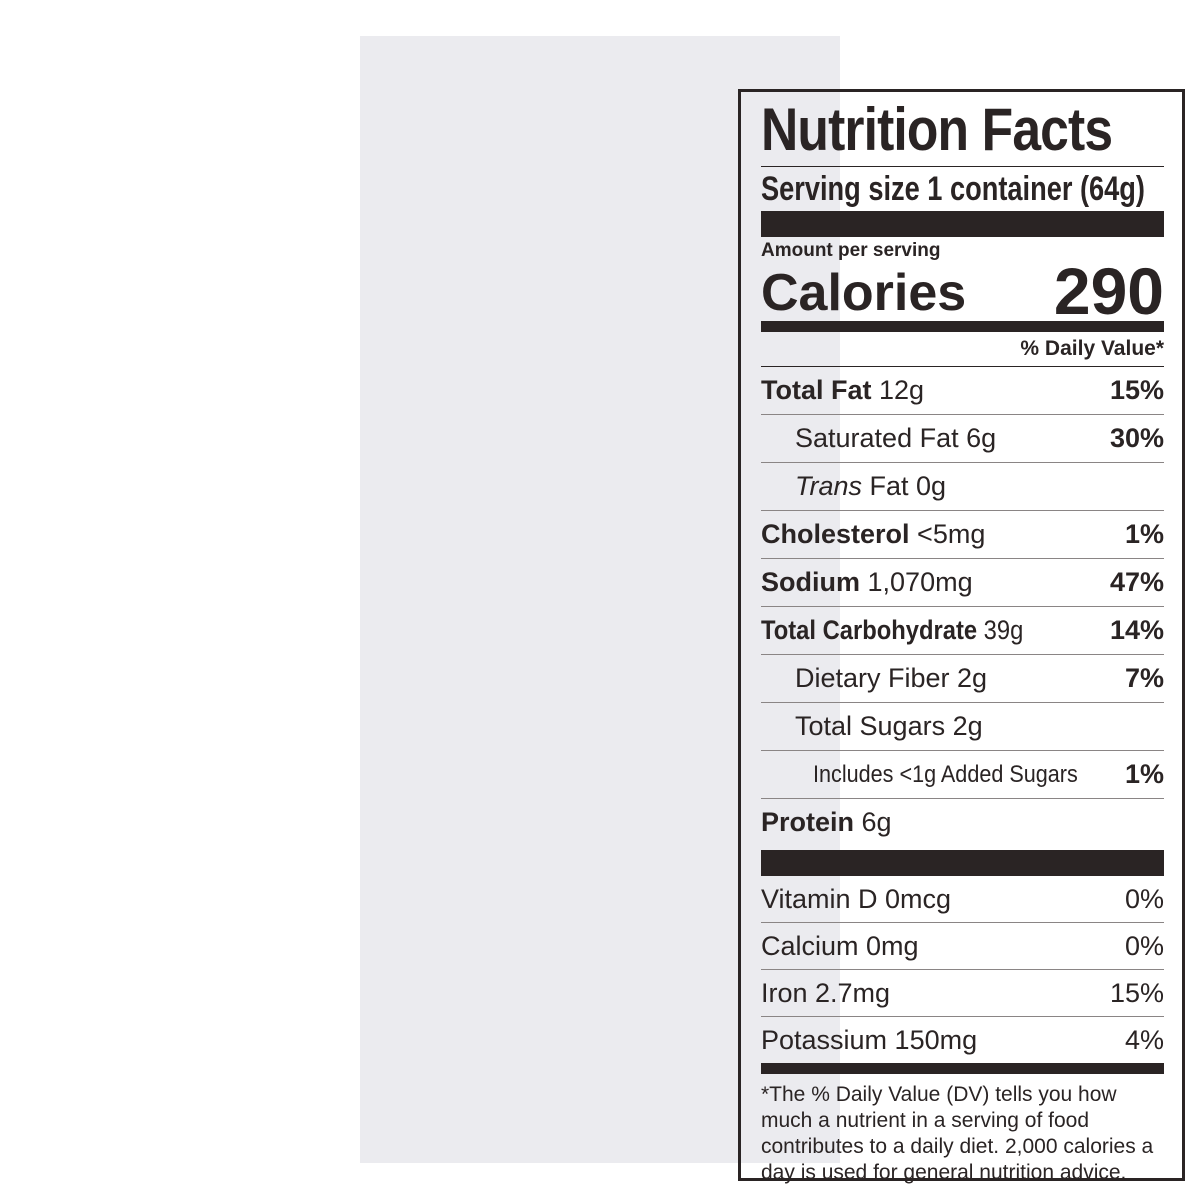 The image size is (1200, 1200). I want to click on nutrient-name: Saturated Fat 6g, so click(896, 438).